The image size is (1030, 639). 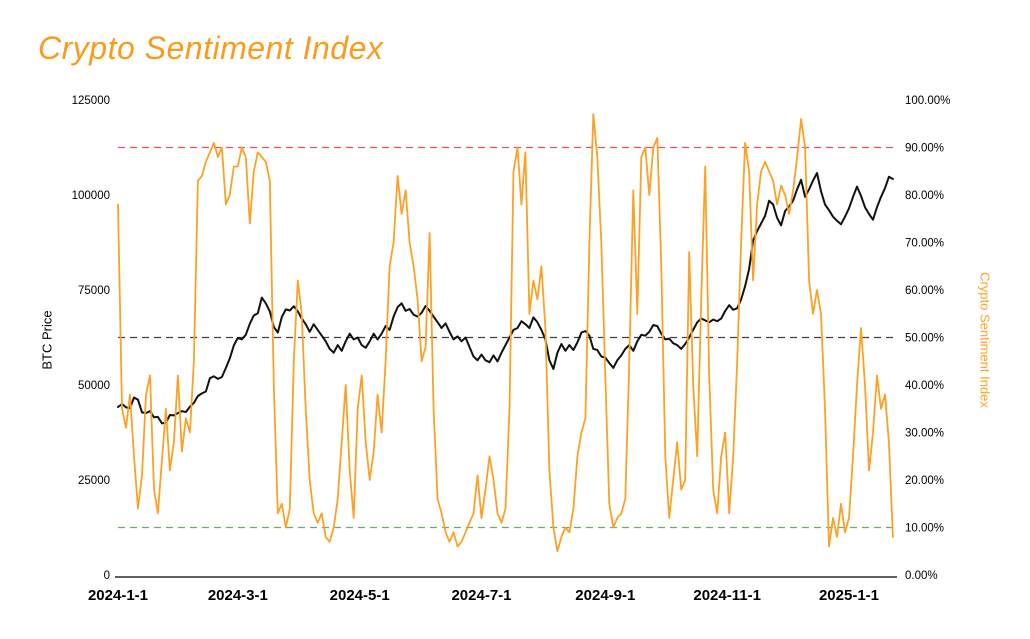 What do you see at coordinates (211, 48) in the screenshot?
I see `page-title: Crypto Sentiment Index` at bounding box center [211, 48].